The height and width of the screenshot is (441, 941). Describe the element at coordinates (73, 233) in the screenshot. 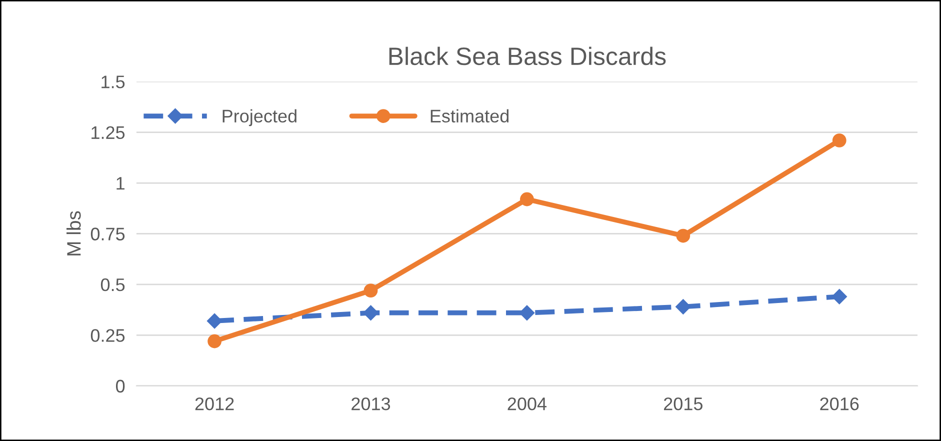

I see `y-axis-title: M lbs` at that location.